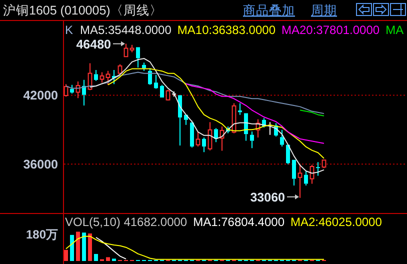 Image resolution: width=407 pixels, height=264 pixels. What do you see at coordinates (126, 222) in the screenshot?
I see `chart-title: VOL(5,10) 41682.0000` at bounding box center [126, 222].